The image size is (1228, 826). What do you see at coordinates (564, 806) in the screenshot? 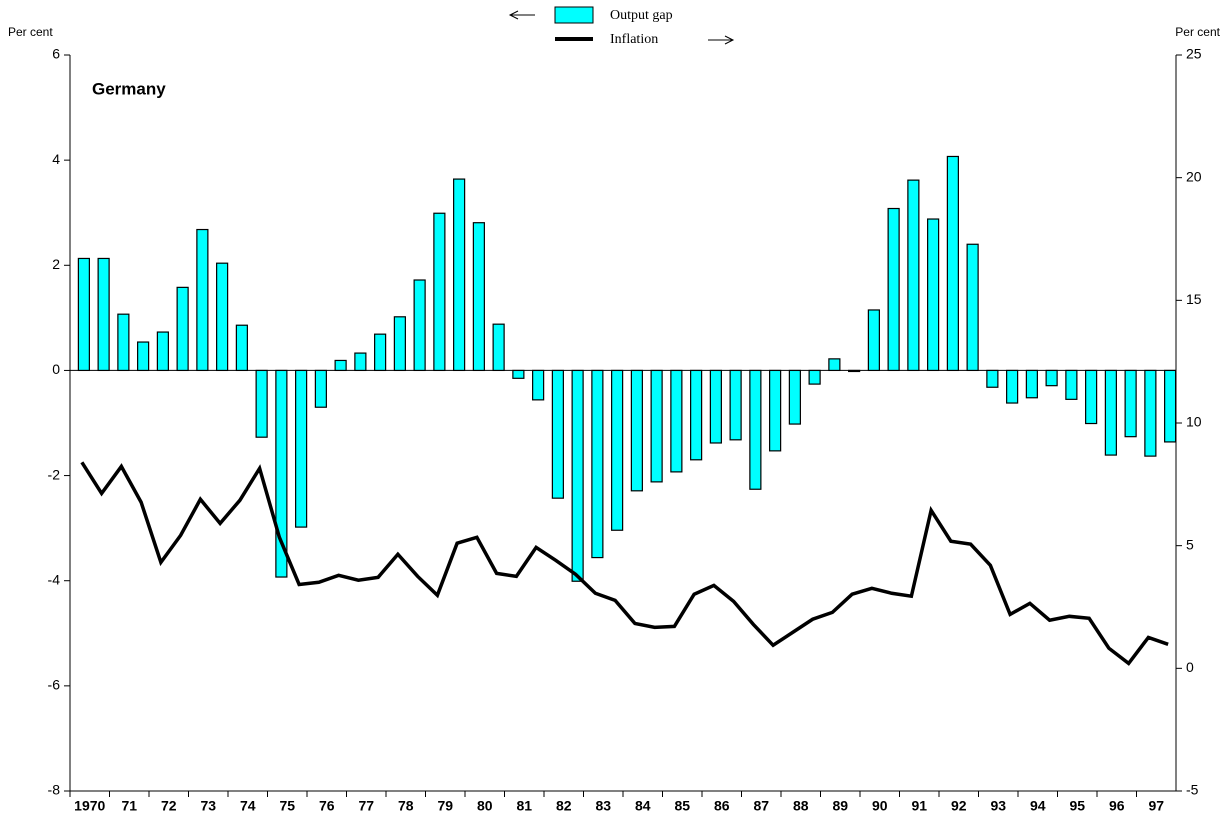
I see `x-tick-label: 82` at bounding box center [564, 806].